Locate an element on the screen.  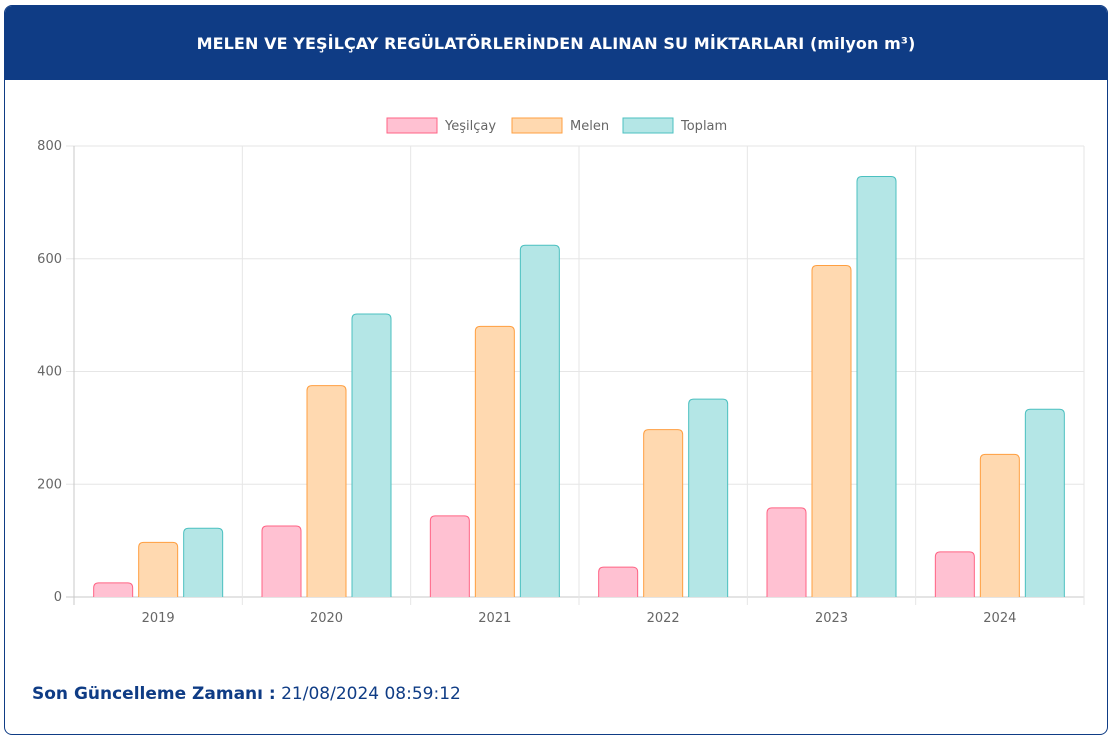
legend-item-melen: Melen is located at coordinates (560, 125).